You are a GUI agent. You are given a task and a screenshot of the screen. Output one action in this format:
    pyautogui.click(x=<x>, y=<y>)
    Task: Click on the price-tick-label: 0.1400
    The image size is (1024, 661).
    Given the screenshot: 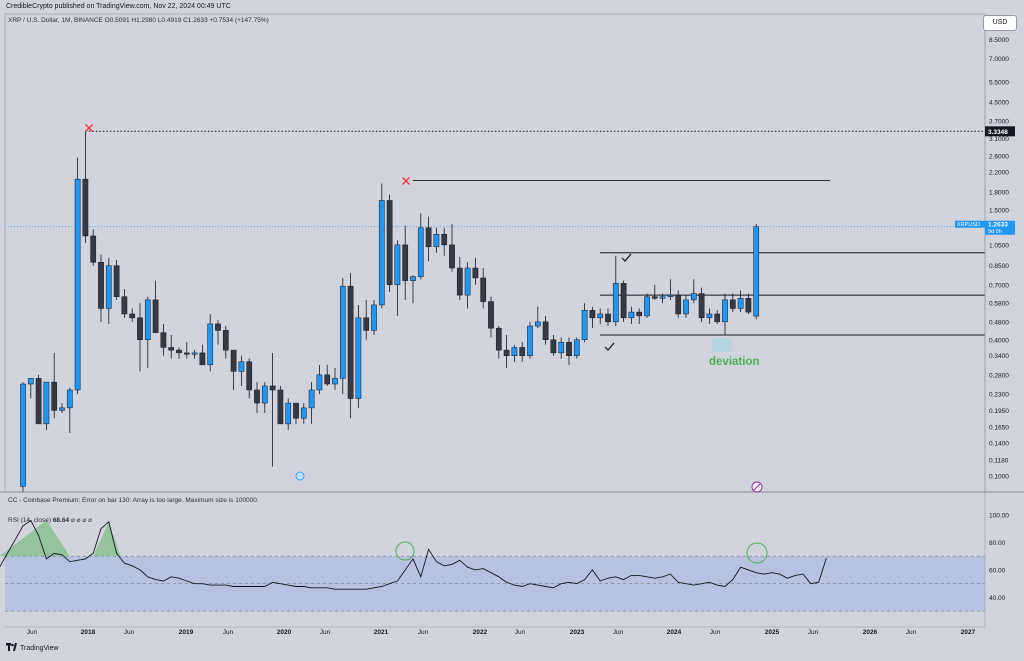 What is the action you would take?
    pyautogui.click(x=999, y=443)
    